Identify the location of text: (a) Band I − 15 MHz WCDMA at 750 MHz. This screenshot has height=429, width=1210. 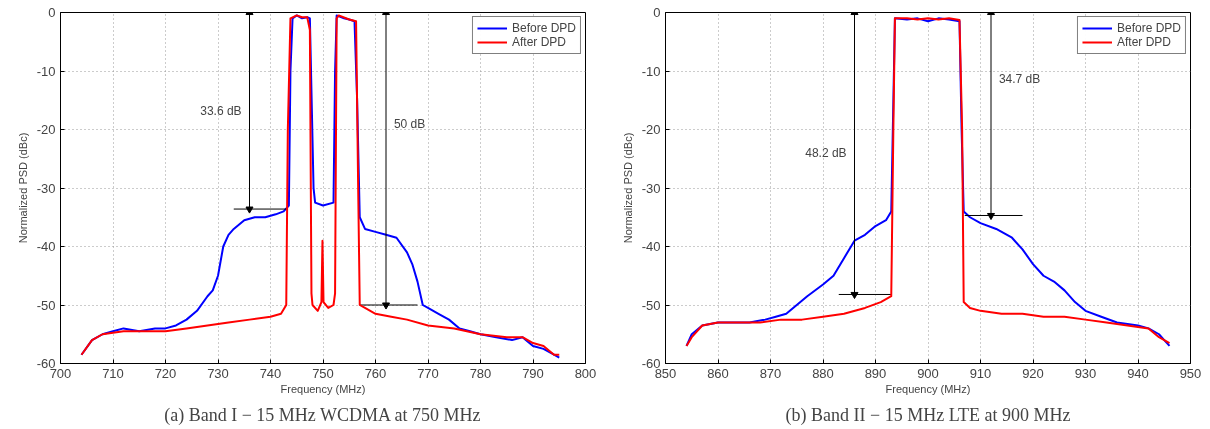
(322, 415).